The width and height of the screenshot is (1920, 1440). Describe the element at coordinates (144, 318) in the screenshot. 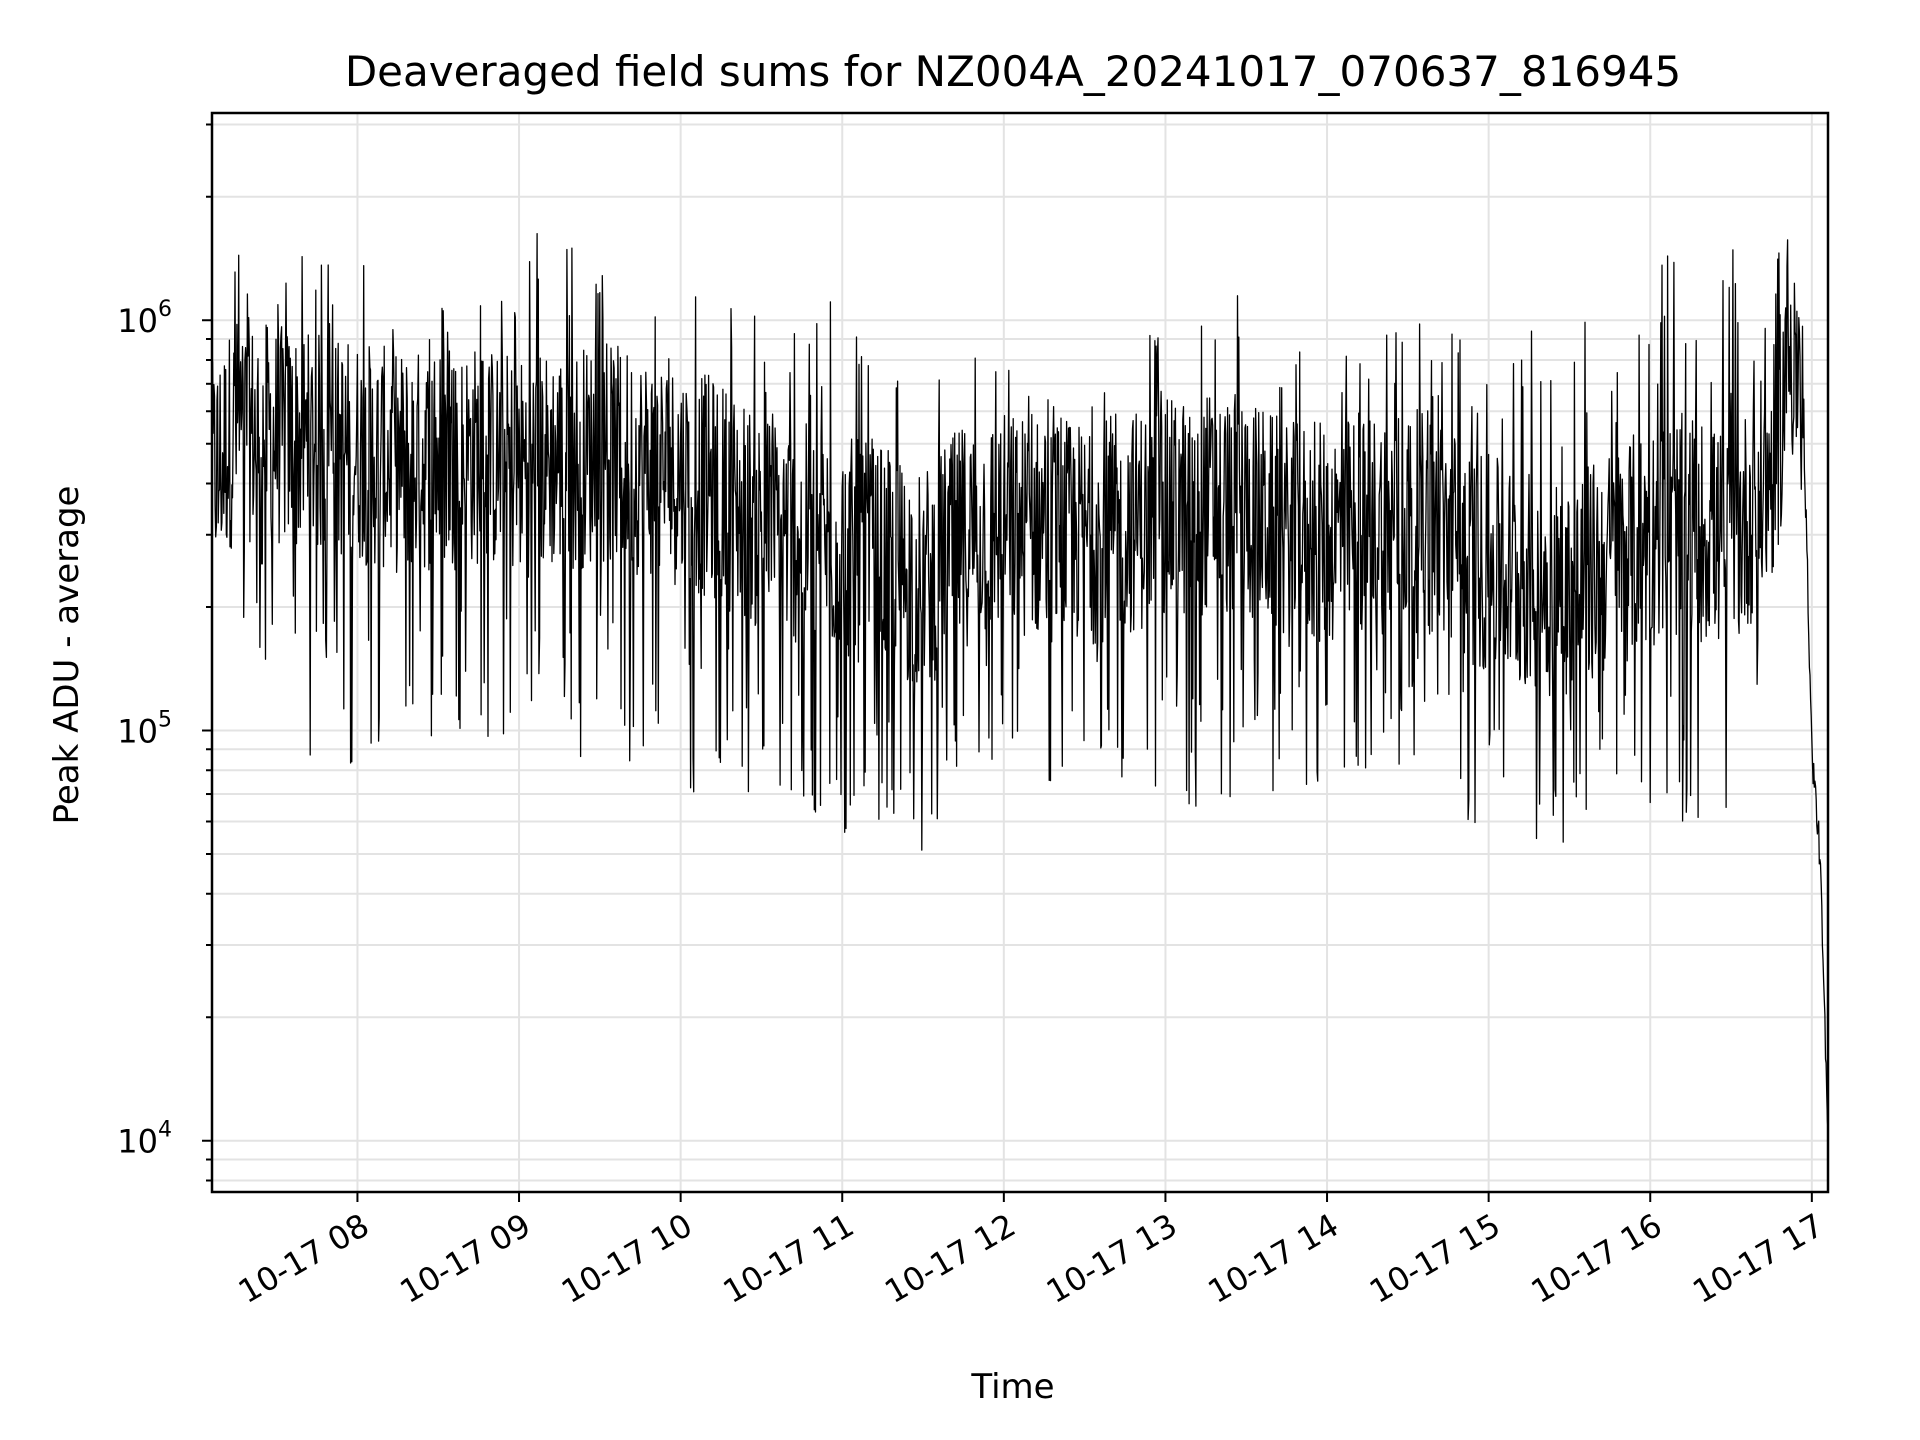

I see `y-tick-label: 10⁶` at that location.